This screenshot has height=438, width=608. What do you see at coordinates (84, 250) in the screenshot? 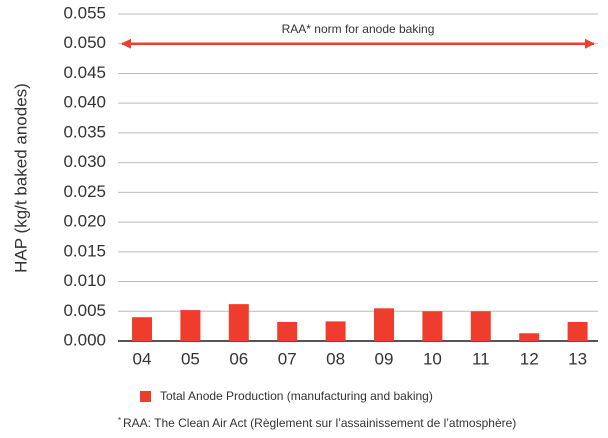
I see `y-tick-label: 0.015` at bounding box center [84, 250].